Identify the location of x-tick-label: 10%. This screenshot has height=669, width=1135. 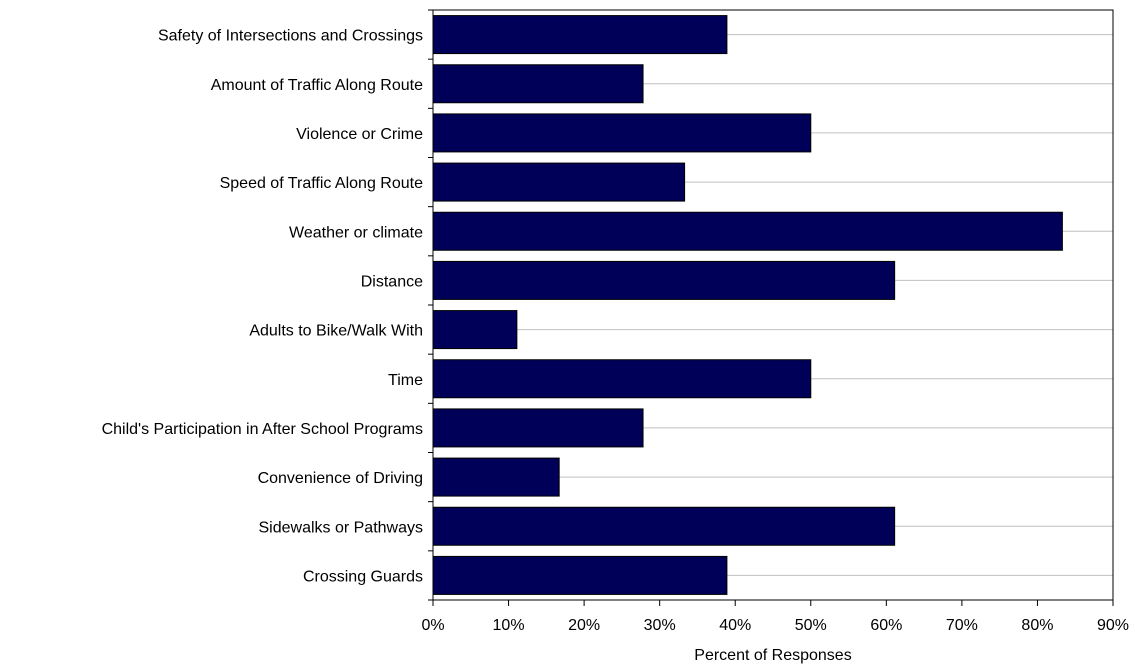
(509, 625).